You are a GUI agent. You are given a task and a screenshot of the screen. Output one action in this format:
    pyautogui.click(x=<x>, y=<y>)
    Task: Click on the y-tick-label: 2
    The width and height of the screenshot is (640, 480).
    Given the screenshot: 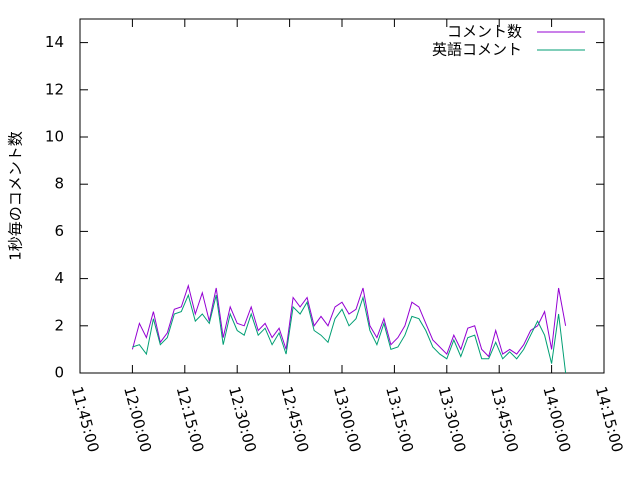 What is the action you would take?
    pyautogui.click(x=59, y=325)
    